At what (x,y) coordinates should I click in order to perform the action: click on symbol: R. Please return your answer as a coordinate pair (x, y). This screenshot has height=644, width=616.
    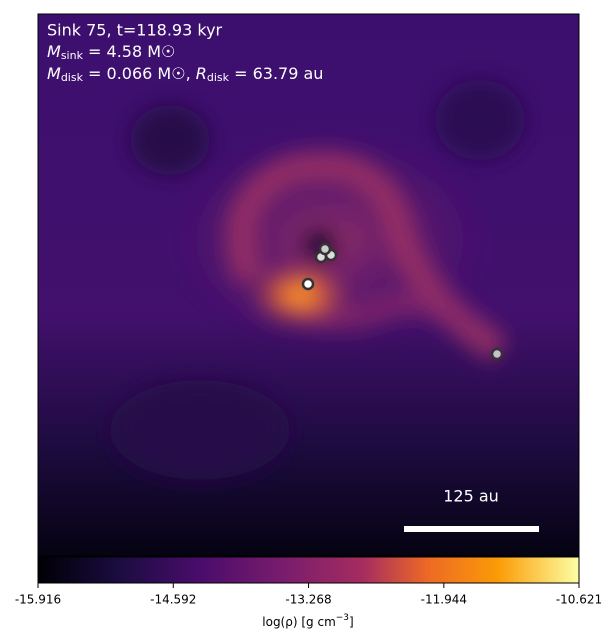
    Looking at the image, I should click on (201, 73).